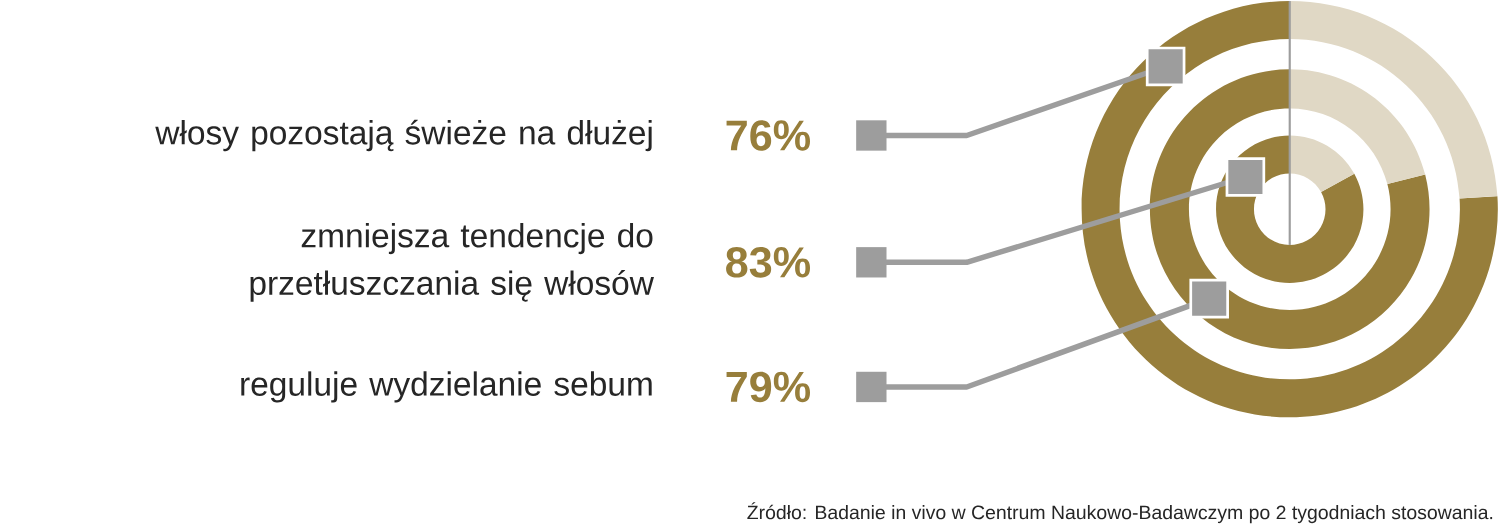 The height and width of the screenshot is (527, 1500). Describe the element at coordinates (446, 387) in the screenshot. I see `category-label: reguluje wydzielanie sebum` at that location.